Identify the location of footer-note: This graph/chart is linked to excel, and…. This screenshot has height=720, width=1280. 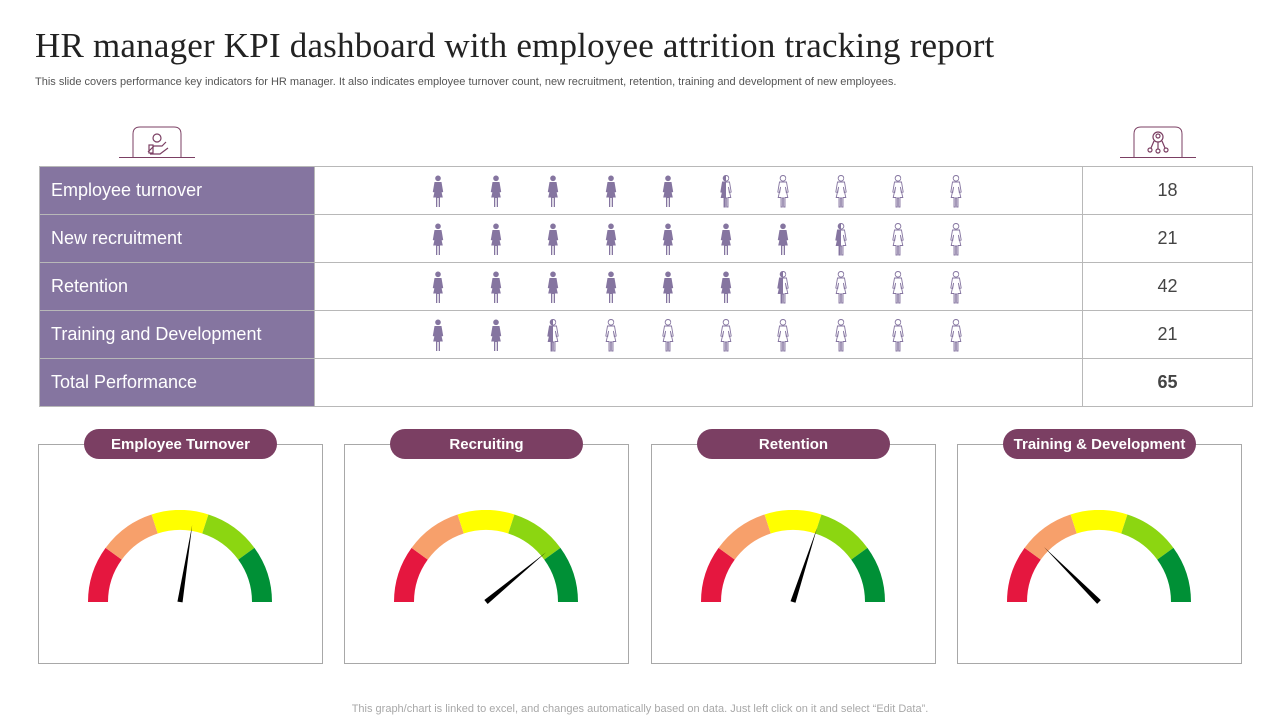
(640, 709).